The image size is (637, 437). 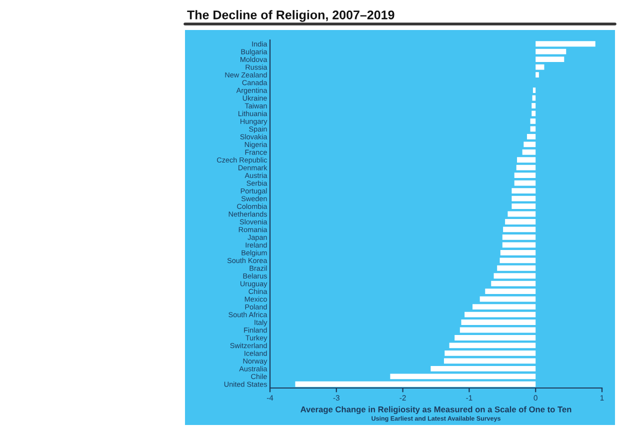 What do you see at coordinates (436, 410) in the screenshot?
I see `x-axis-title: Average Change in Religiosity as Measured on a Scale of One to Ten` at bounding box center [436, 410].